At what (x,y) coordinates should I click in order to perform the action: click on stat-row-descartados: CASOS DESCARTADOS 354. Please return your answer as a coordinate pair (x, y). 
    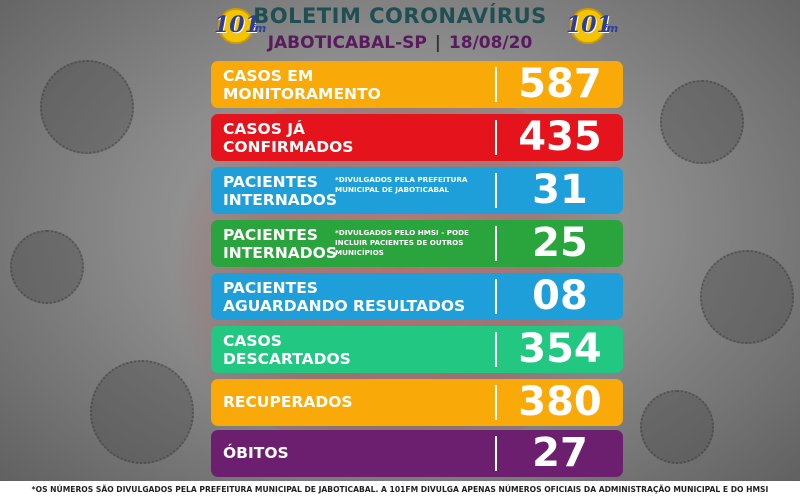
    Looking at the image, I should click on (417, 349).